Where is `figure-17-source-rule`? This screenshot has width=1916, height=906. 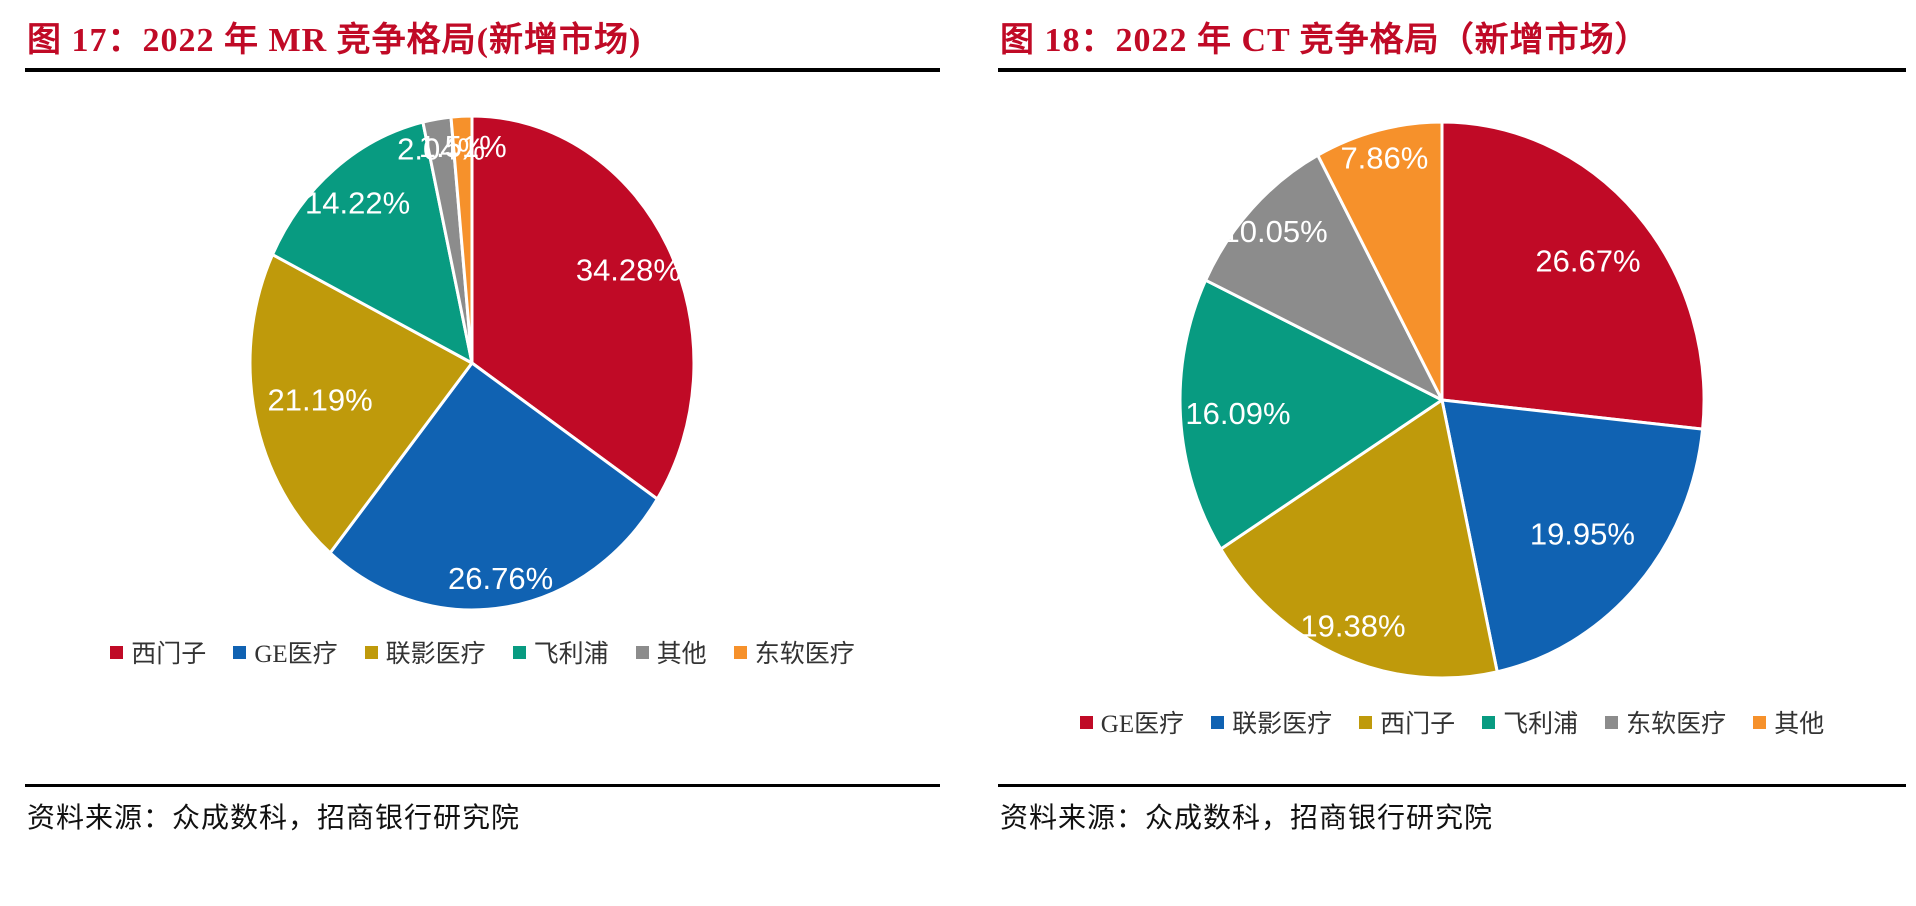
figure-17-source-rule is located at coordinates (482, 785).